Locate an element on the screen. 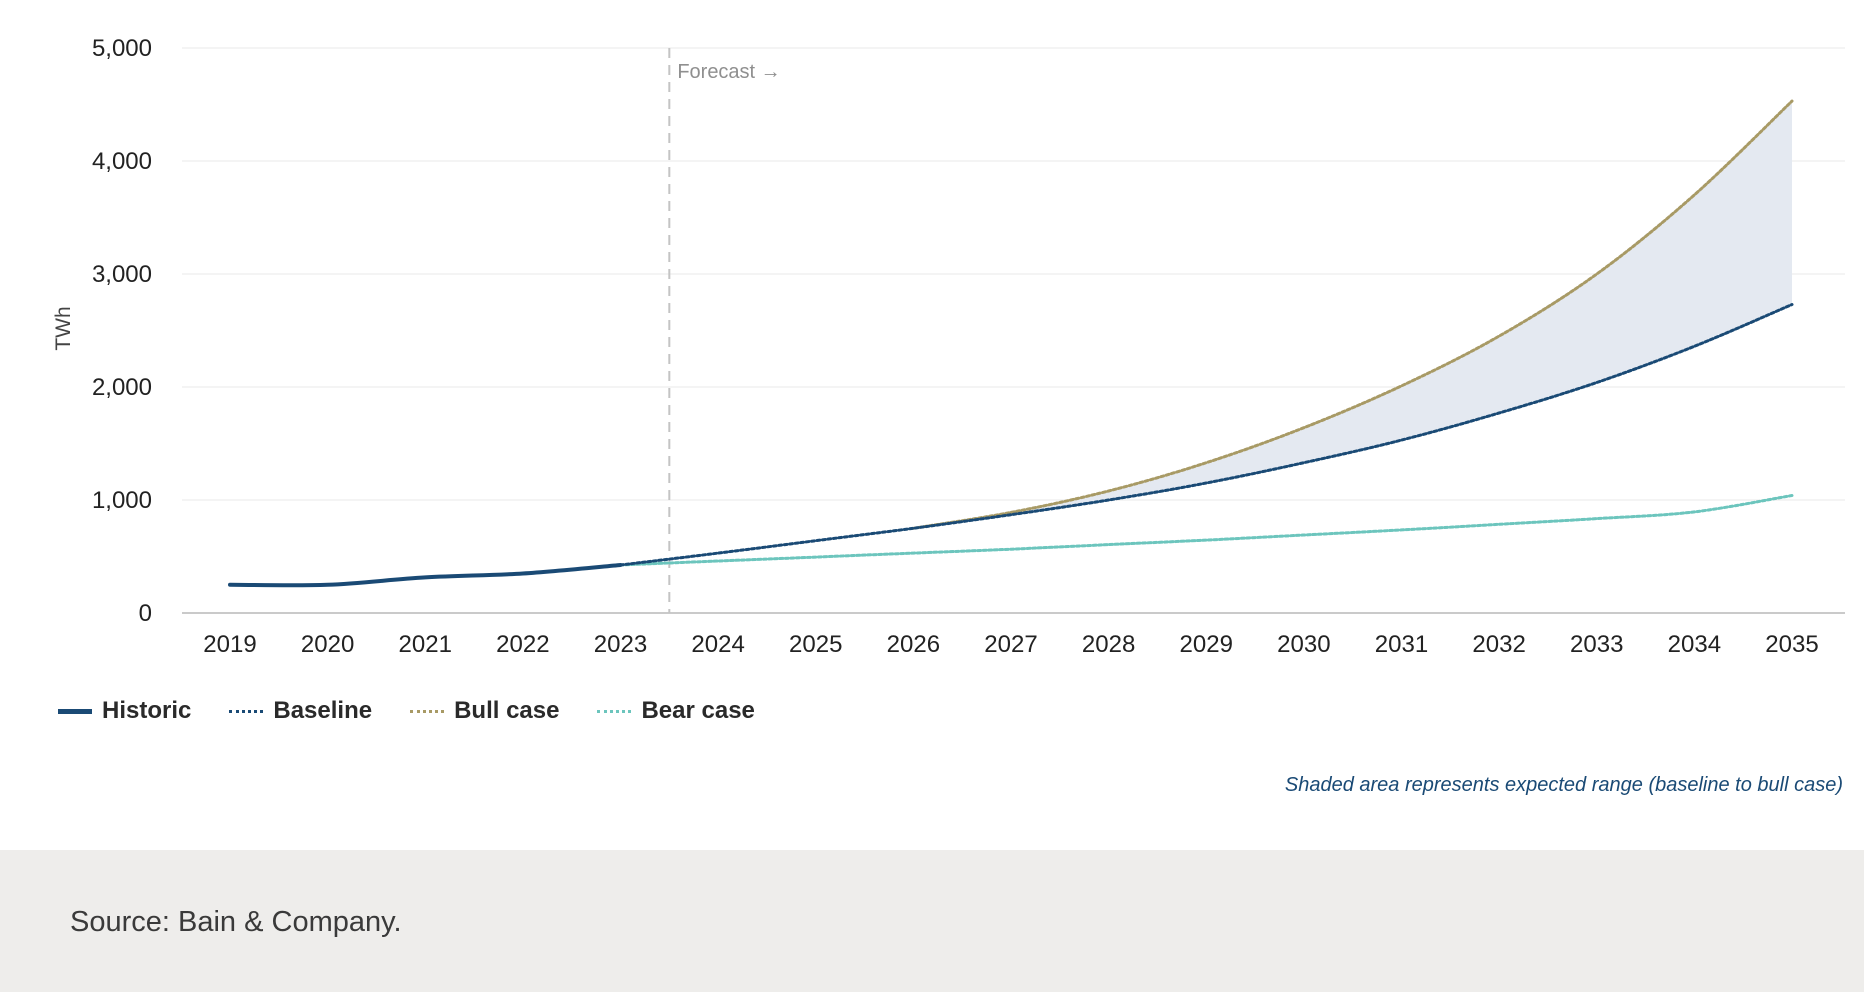  y-tick-label: 1,000 is located at coordinates (122, 500).